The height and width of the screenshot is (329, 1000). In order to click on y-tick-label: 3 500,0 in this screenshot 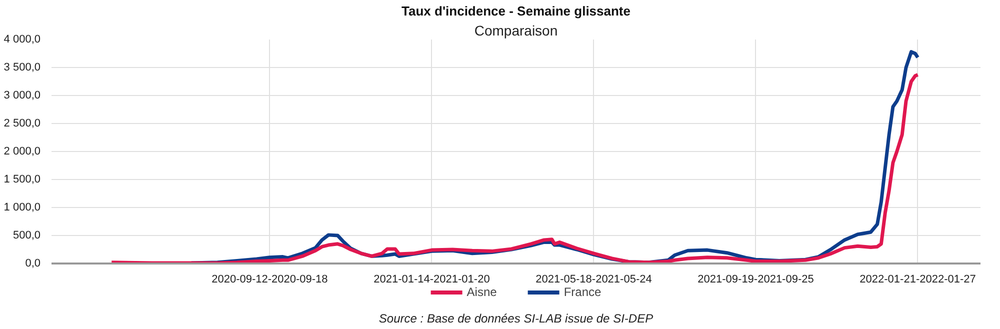, I will do `click(22, 68)`.